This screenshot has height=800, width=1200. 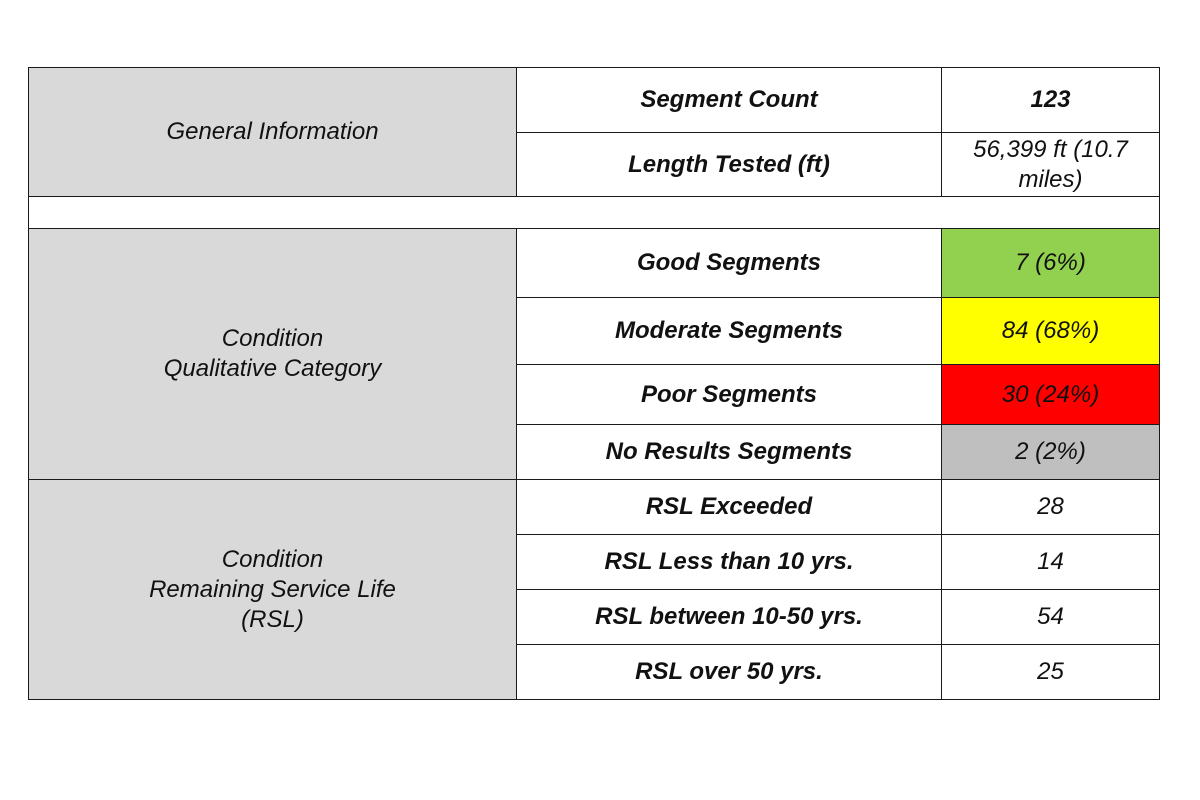 I want to click on rsl-category: Condition Remaining Service Life (RSL), so click(x=272, y=589).